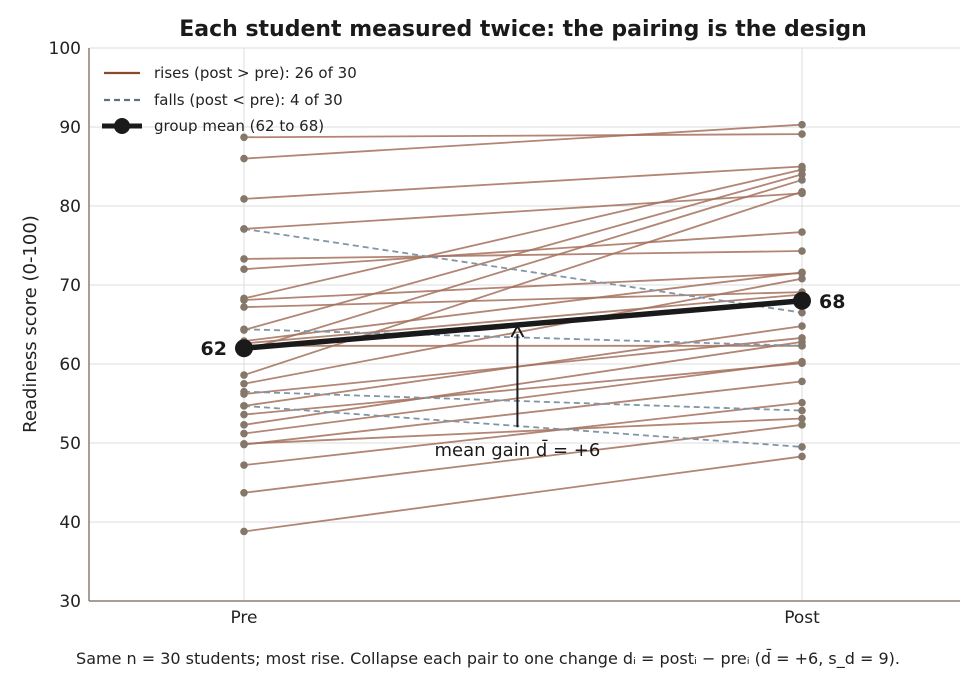 The height and width of the screenshot is (689, 976). Describe the element at coordinates (244, 348) in the screenshot. I see `mean-pre-marker` at that location.